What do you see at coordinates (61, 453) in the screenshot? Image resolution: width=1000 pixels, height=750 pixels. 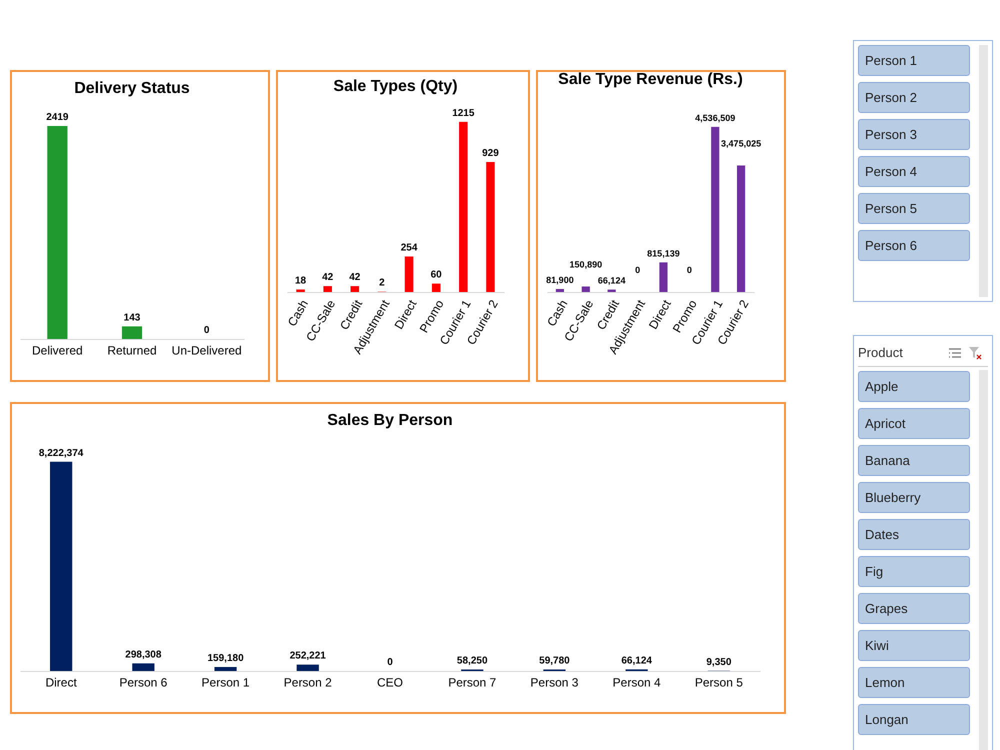 I see `data-label: 8,222,374` at bounding box center [61, 453].